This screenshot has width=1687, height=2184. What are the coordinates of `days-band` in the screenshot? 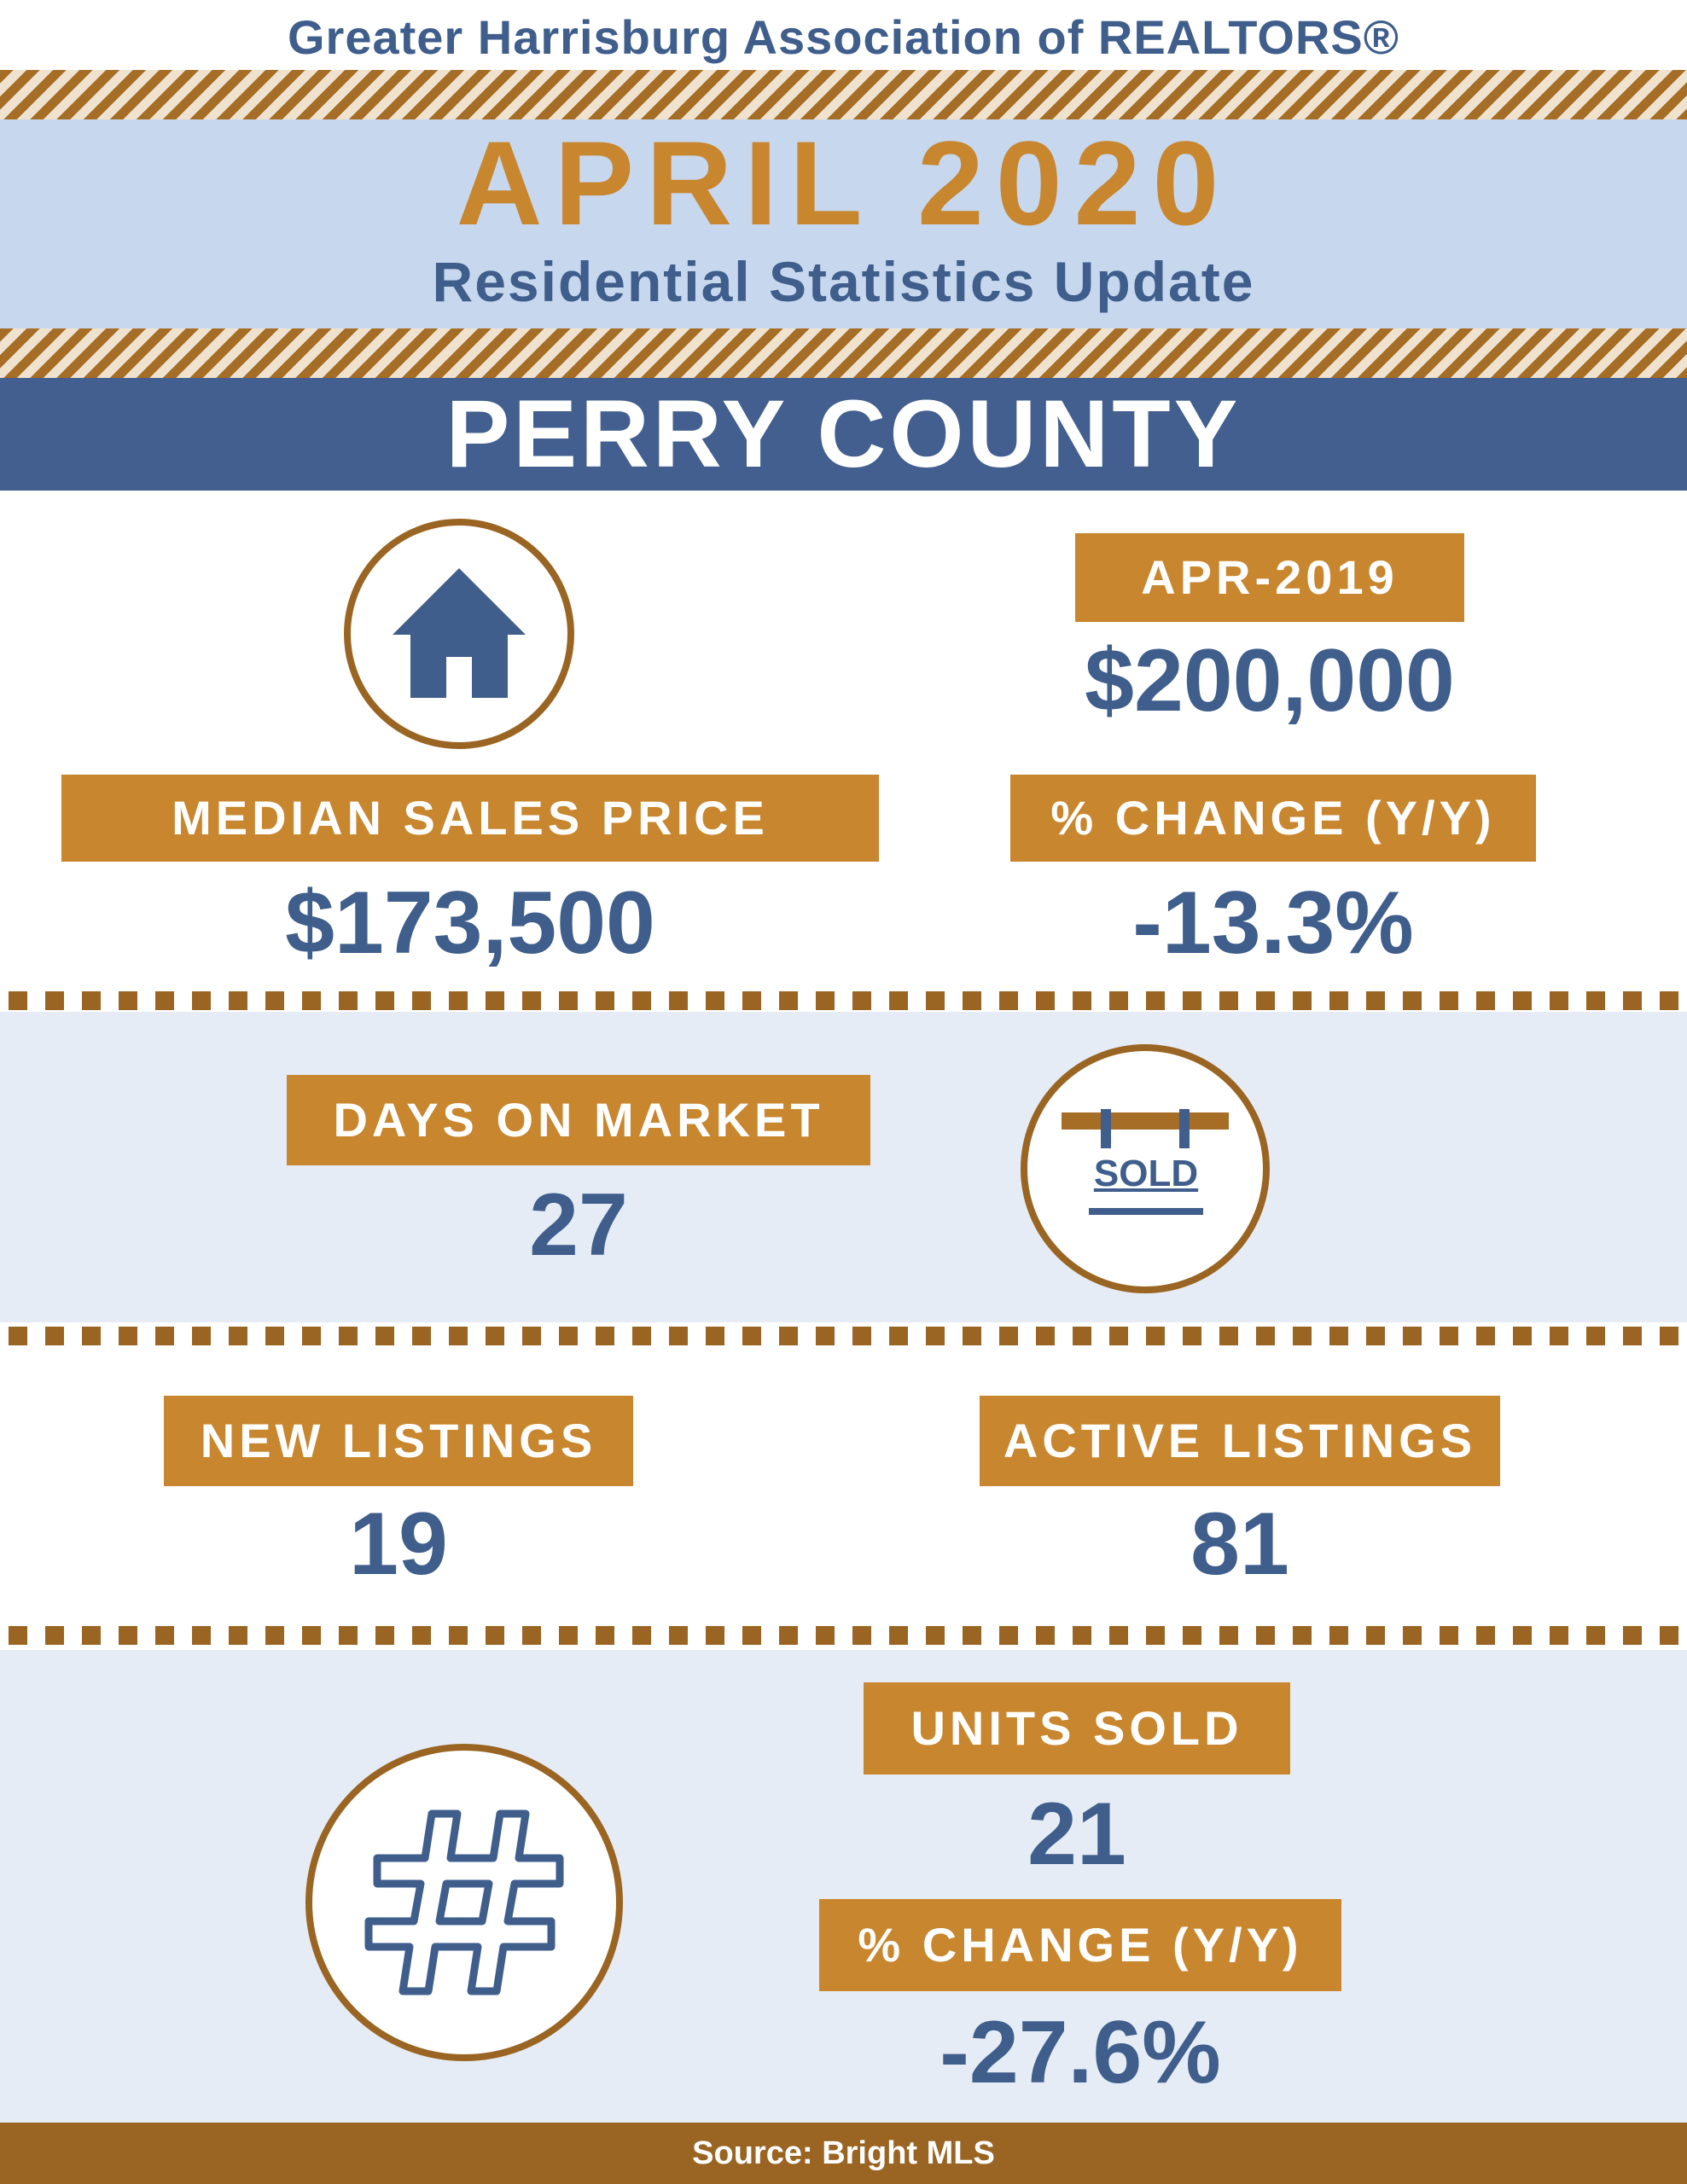 It's located at (843, 1167).